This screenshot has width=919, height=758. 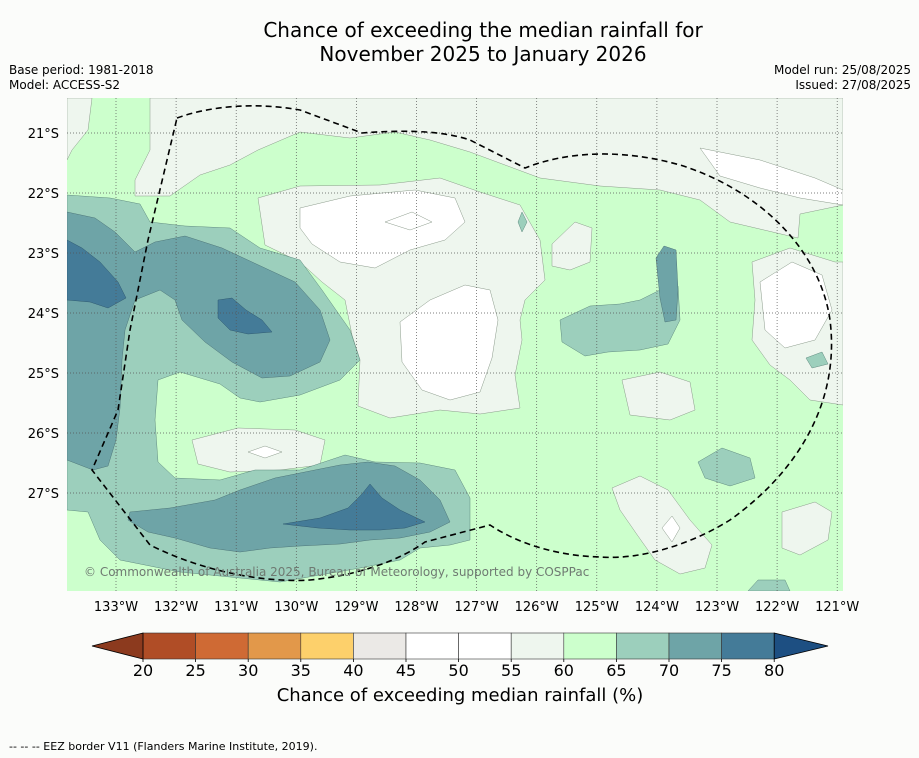 I want to click on lat-tick-label: 26°S, so click(x=43, y=434).